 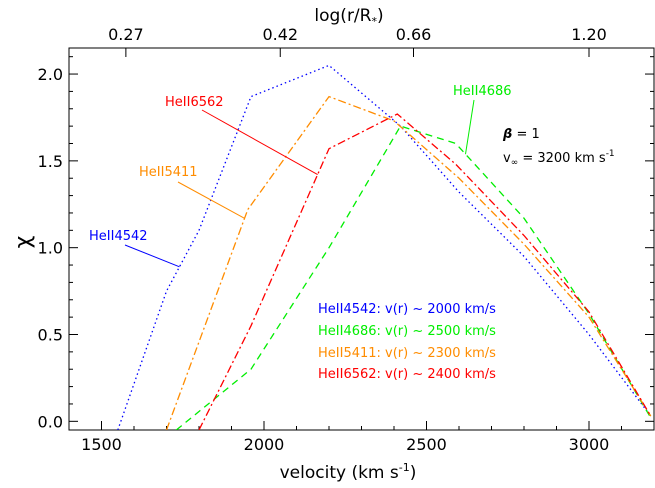 What do you see at coordinates (50, 161) in the screenshot?
I see `y-tick-label: 1.5` at bounding box center [50, 161].